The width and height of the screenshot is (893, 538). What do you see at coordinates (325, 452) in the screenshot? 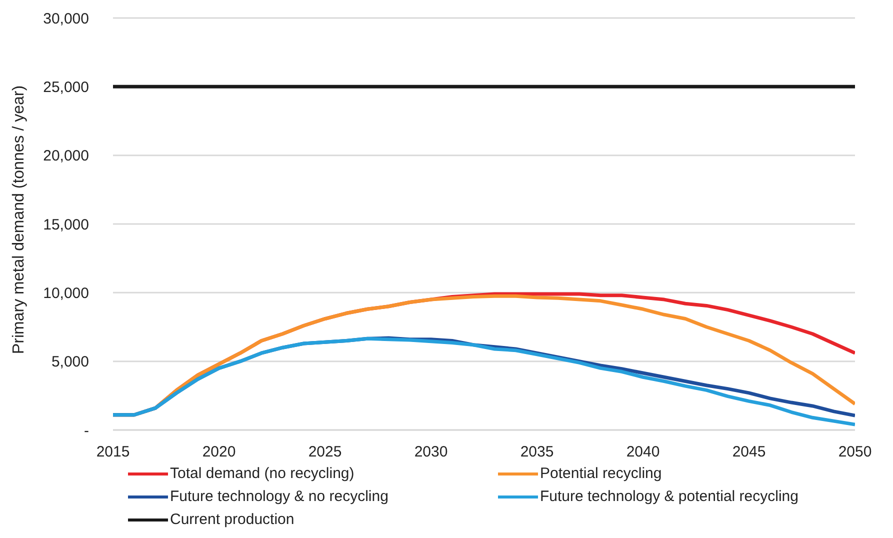
I see `x-tick-label: 2025` at bounding box center [325, 452].